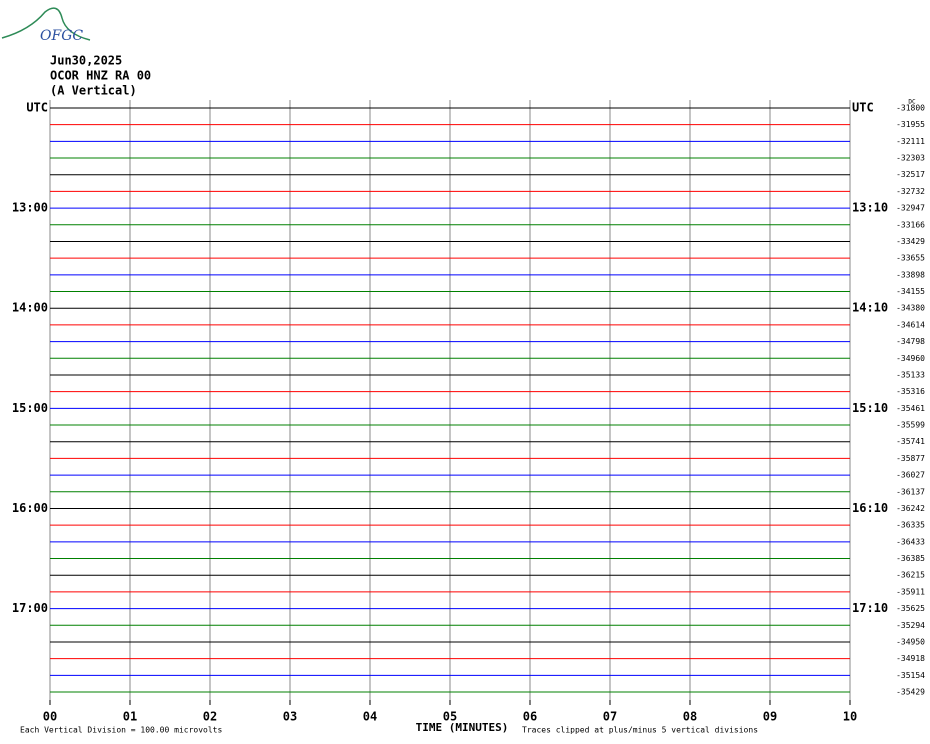 The width and height of the screenshot is (930, 744). I want to click on time-label-left: 13:00, so click(30, 208).